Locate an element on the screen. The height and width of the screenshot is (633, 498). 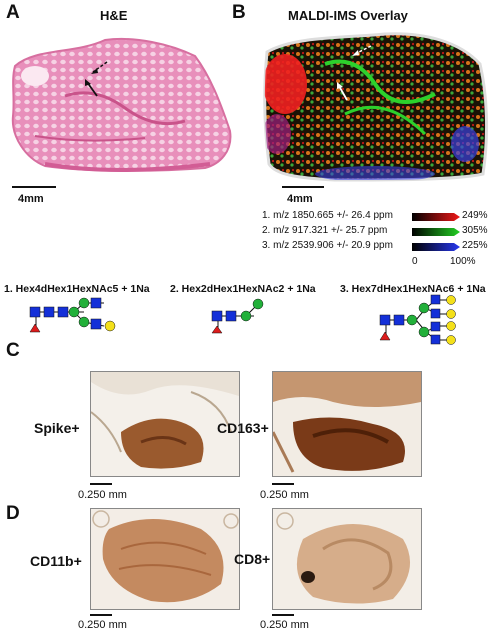
panel-b-title: MALDI-IMS Overlay is located at coordinates (348, 15).